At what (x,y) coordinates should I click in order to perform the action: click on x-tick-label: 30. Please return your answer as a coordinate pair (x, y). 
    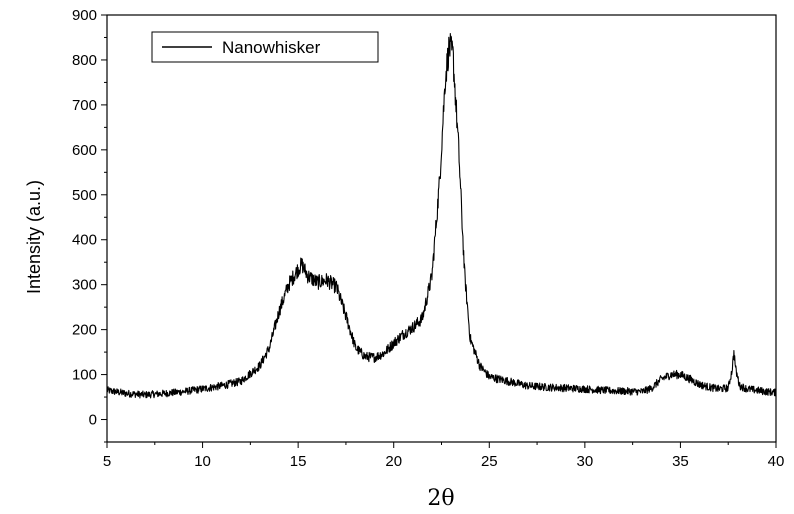
    Looking at the image, I should click on (585, 461).